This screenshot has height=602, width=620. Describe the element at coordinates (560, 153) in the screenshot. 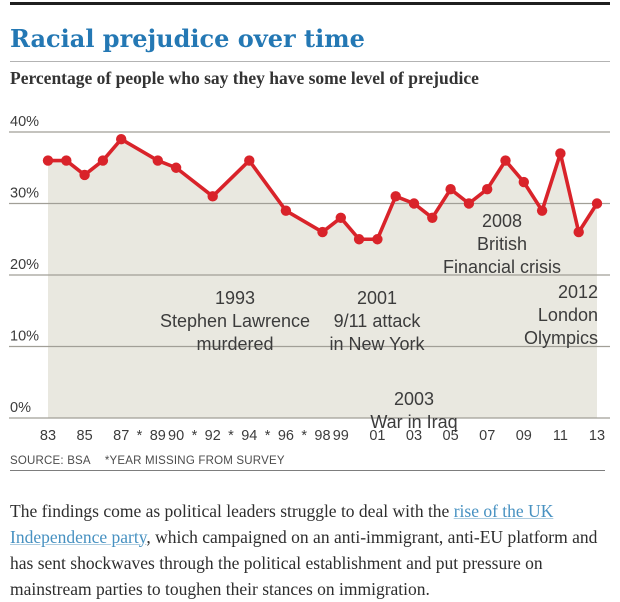

I see `data-point-2011` at that location.